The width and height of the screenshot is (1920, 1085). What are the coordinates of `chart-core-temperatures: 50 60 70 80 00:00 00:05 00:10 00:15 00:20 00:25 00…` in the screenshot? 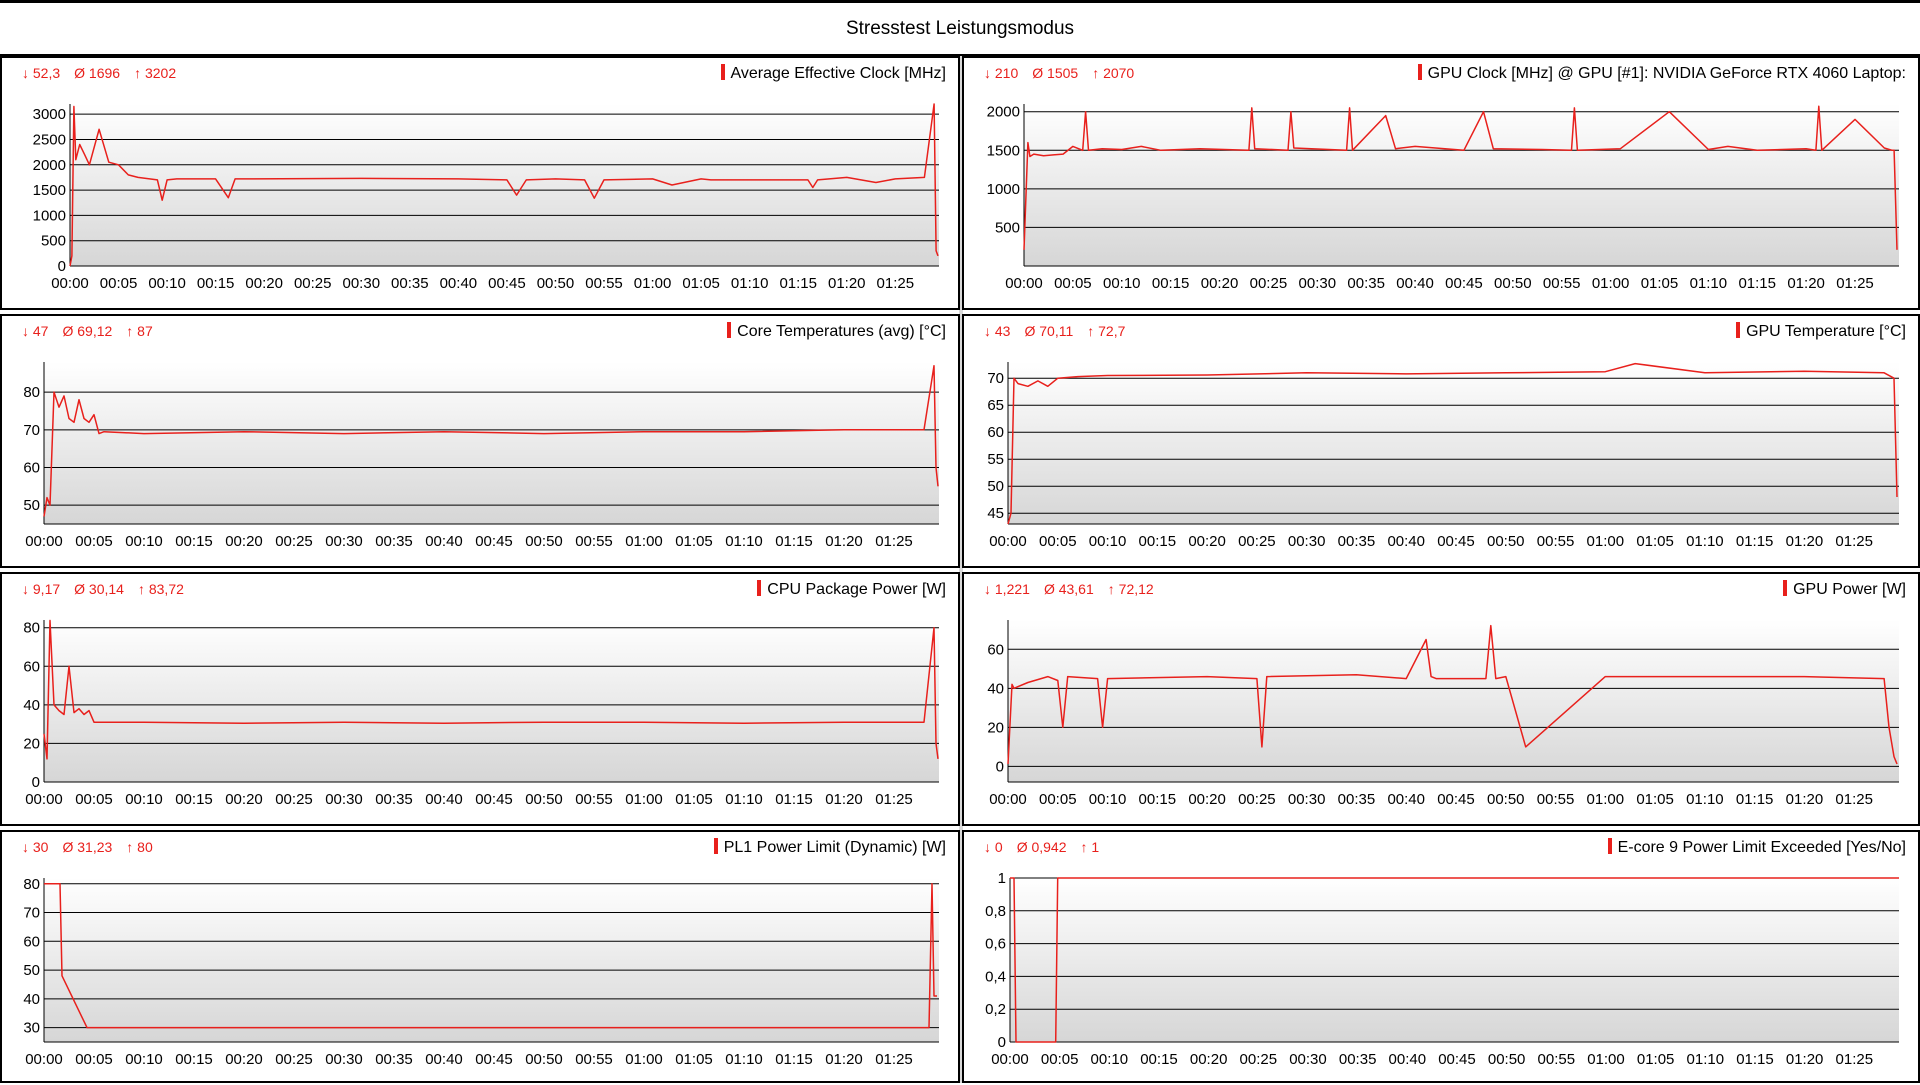 It's located at (481, 456).